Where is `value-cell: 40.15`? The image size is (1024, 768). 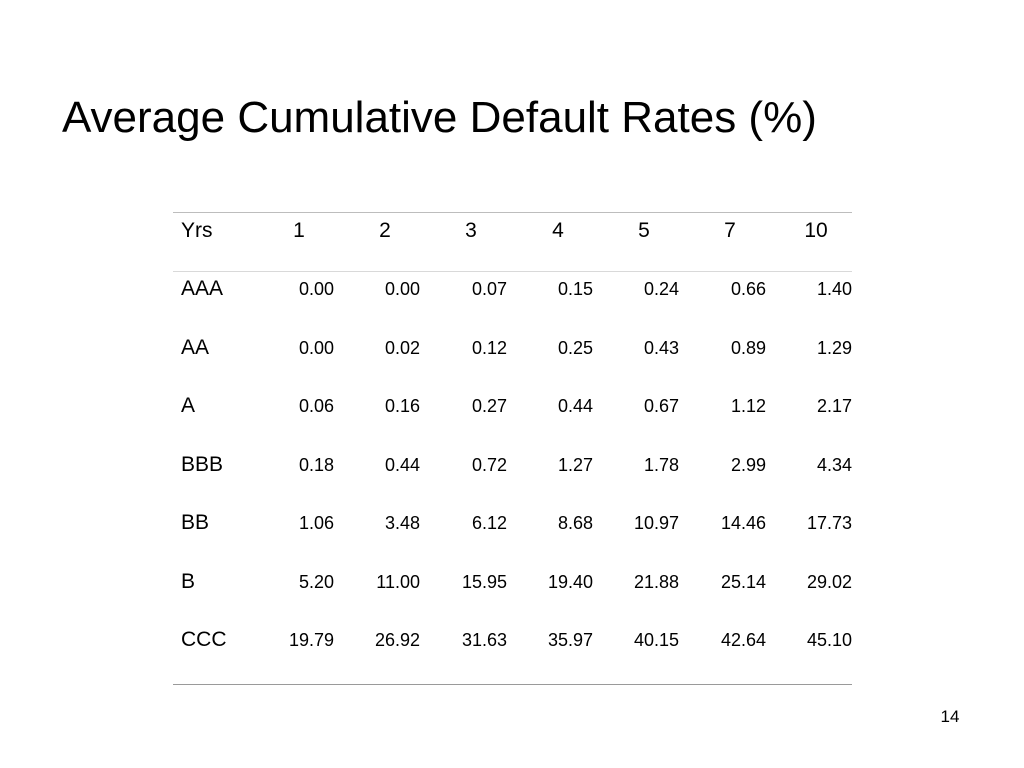
value-cell: 40.15 is located at coordinates (656, 640).